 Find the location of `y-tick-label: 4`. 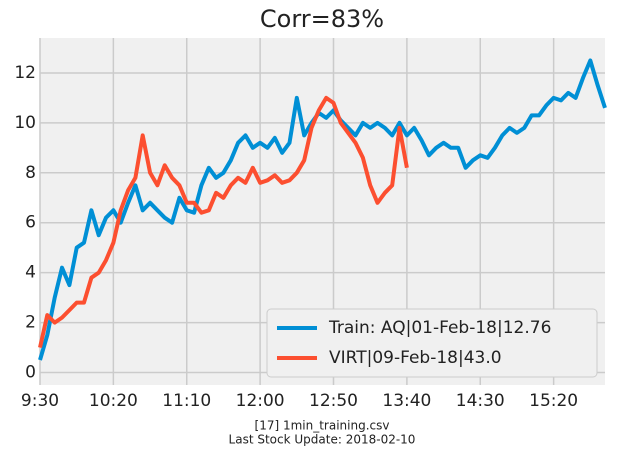

y-tick-label: 4 is located at coordinates (30, 273).